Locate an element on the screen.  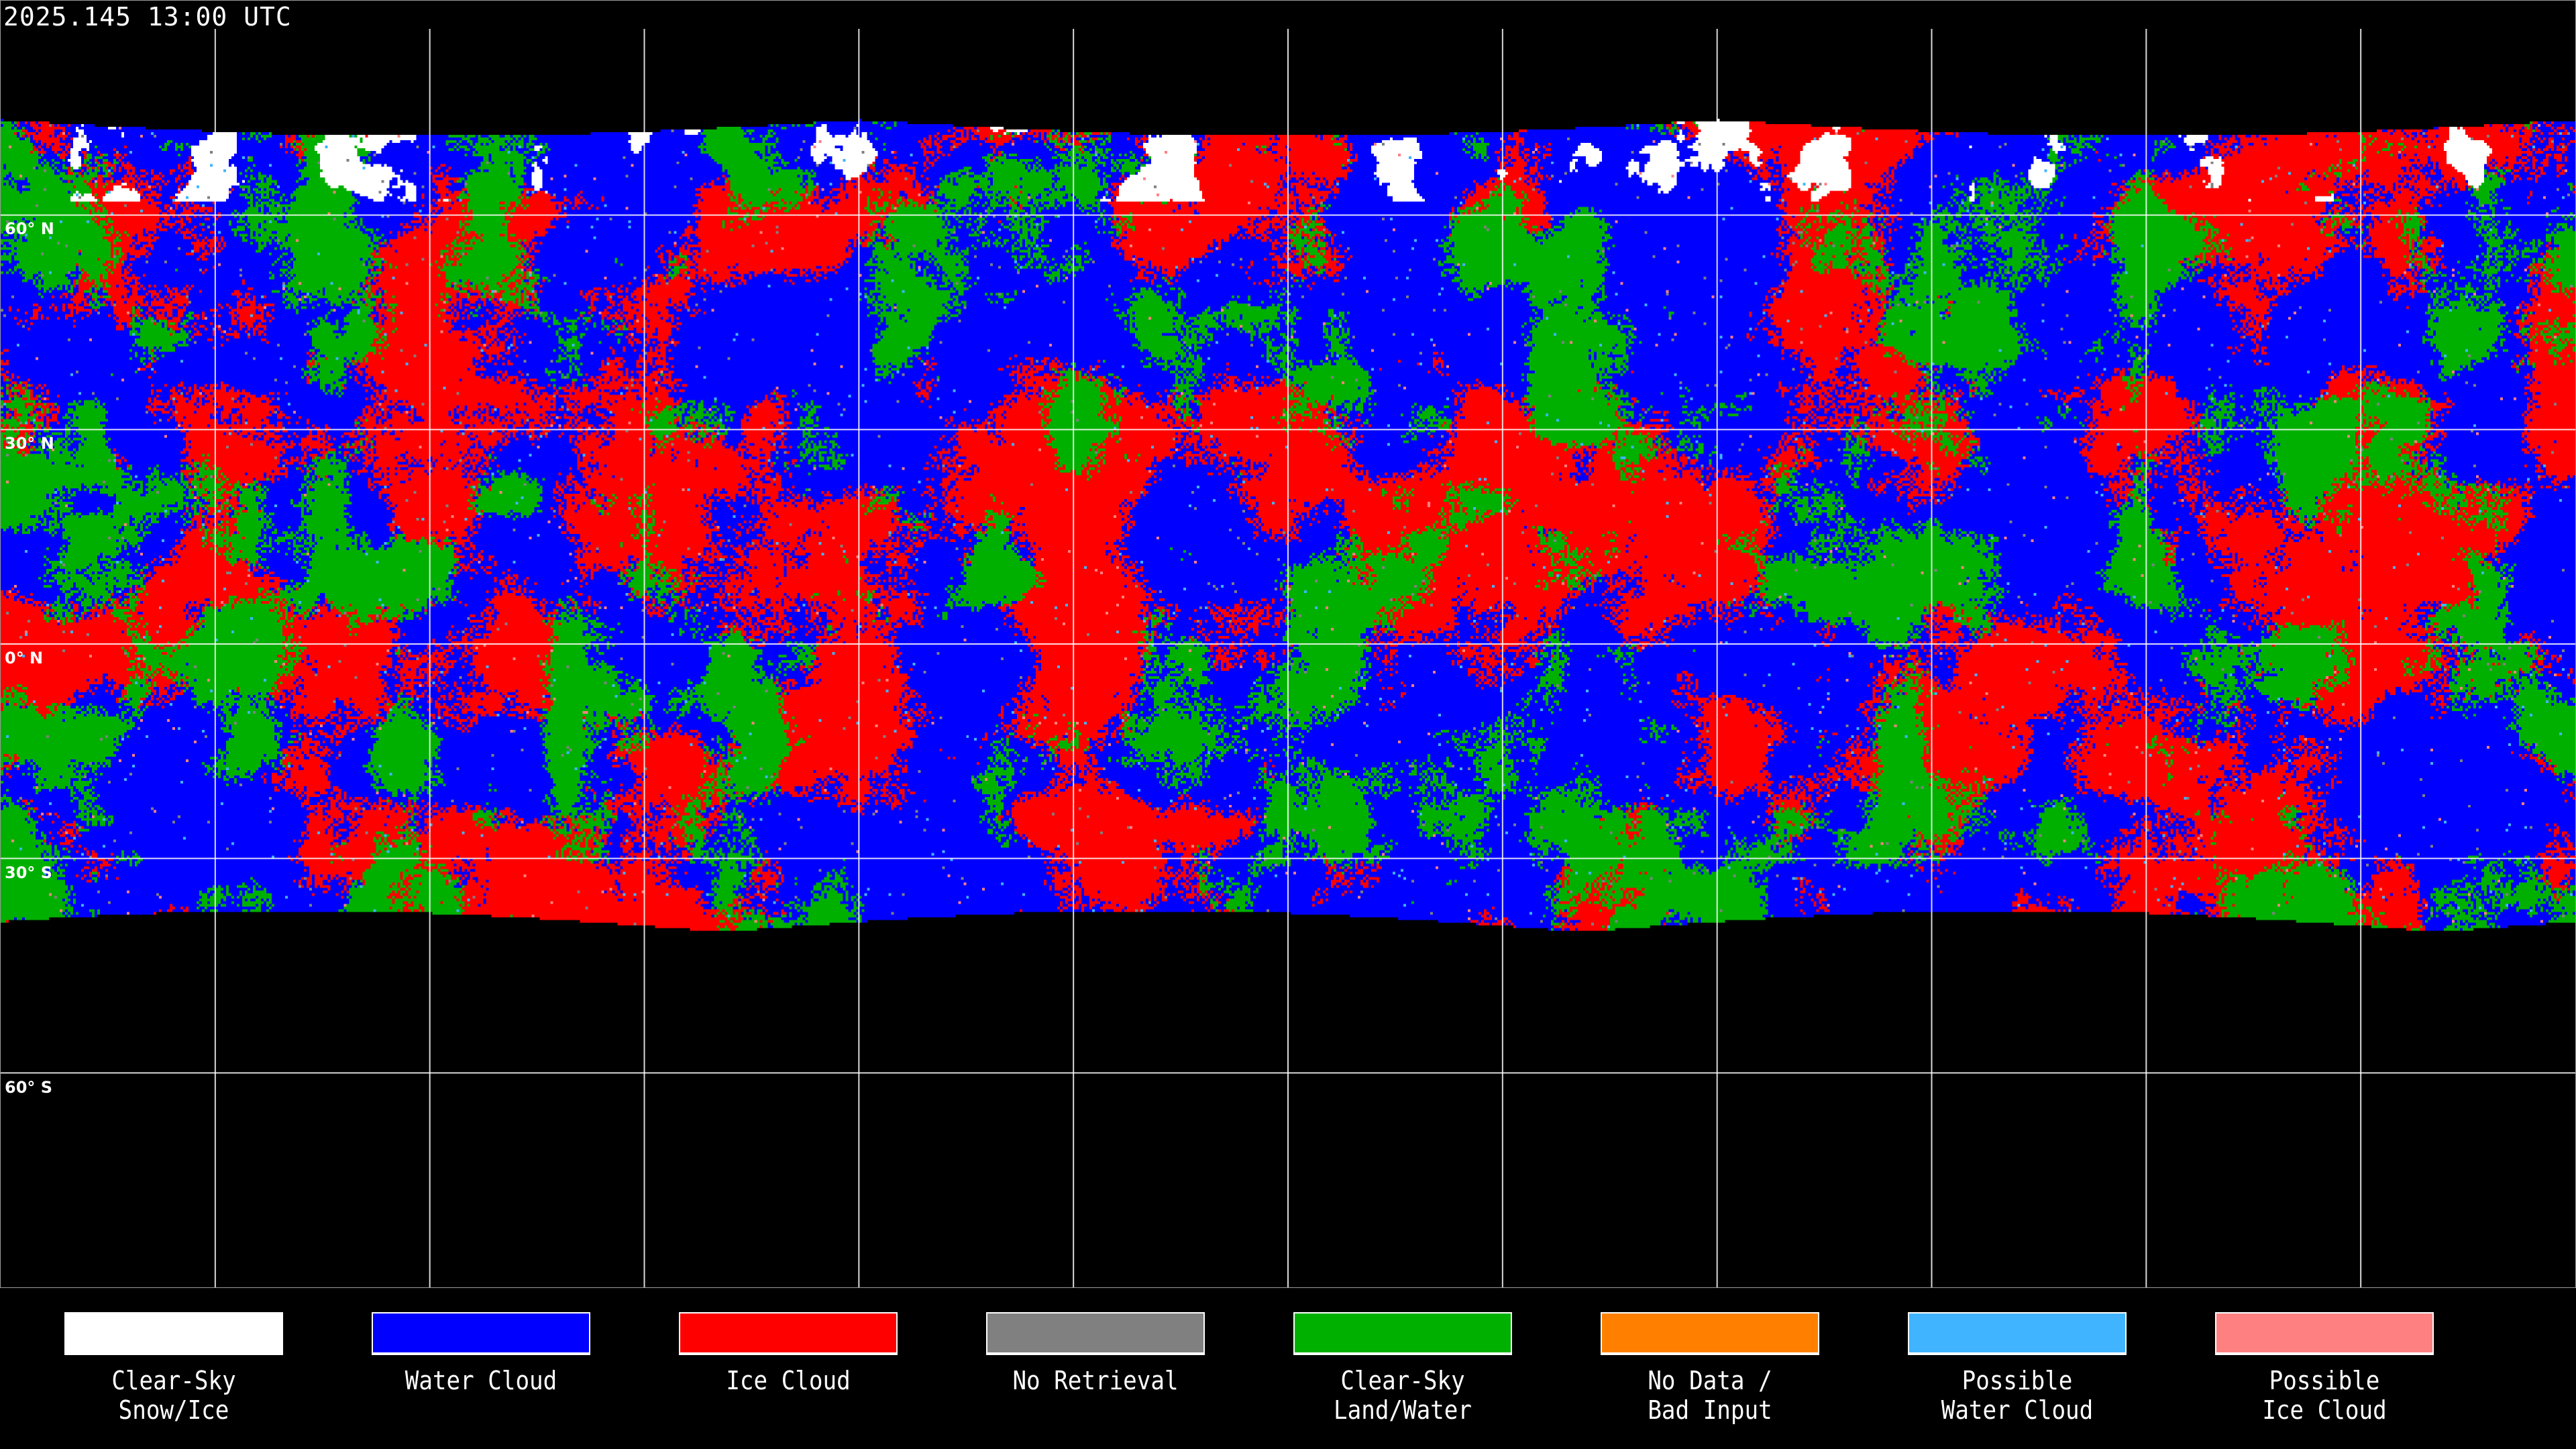
lat-label-equator: 0° N is located at coordinates (24, 658).